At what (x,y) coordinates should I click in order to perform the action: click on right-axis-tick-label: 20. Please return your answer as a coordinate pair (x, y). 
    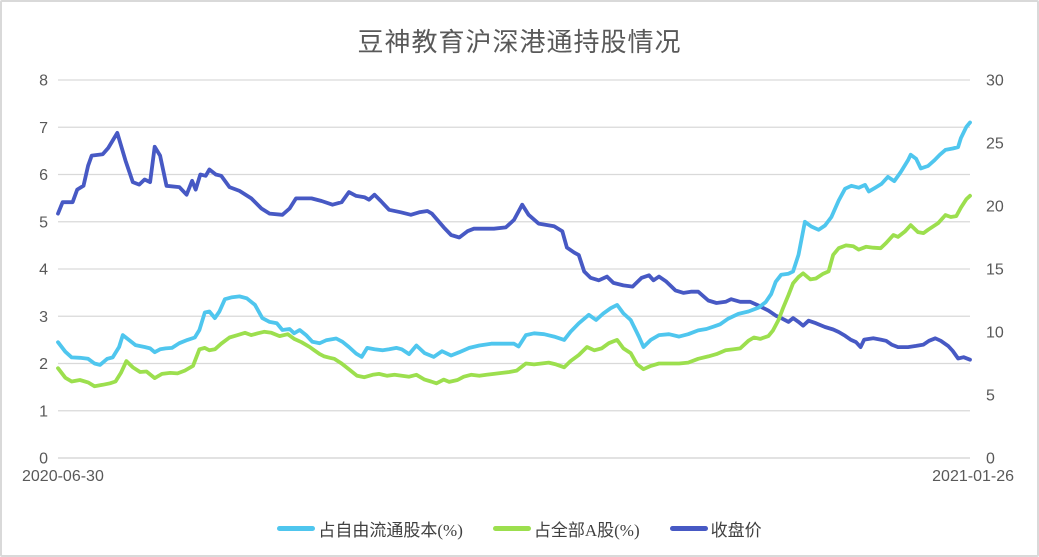
    Looking at the image, I should click on (995, 207).